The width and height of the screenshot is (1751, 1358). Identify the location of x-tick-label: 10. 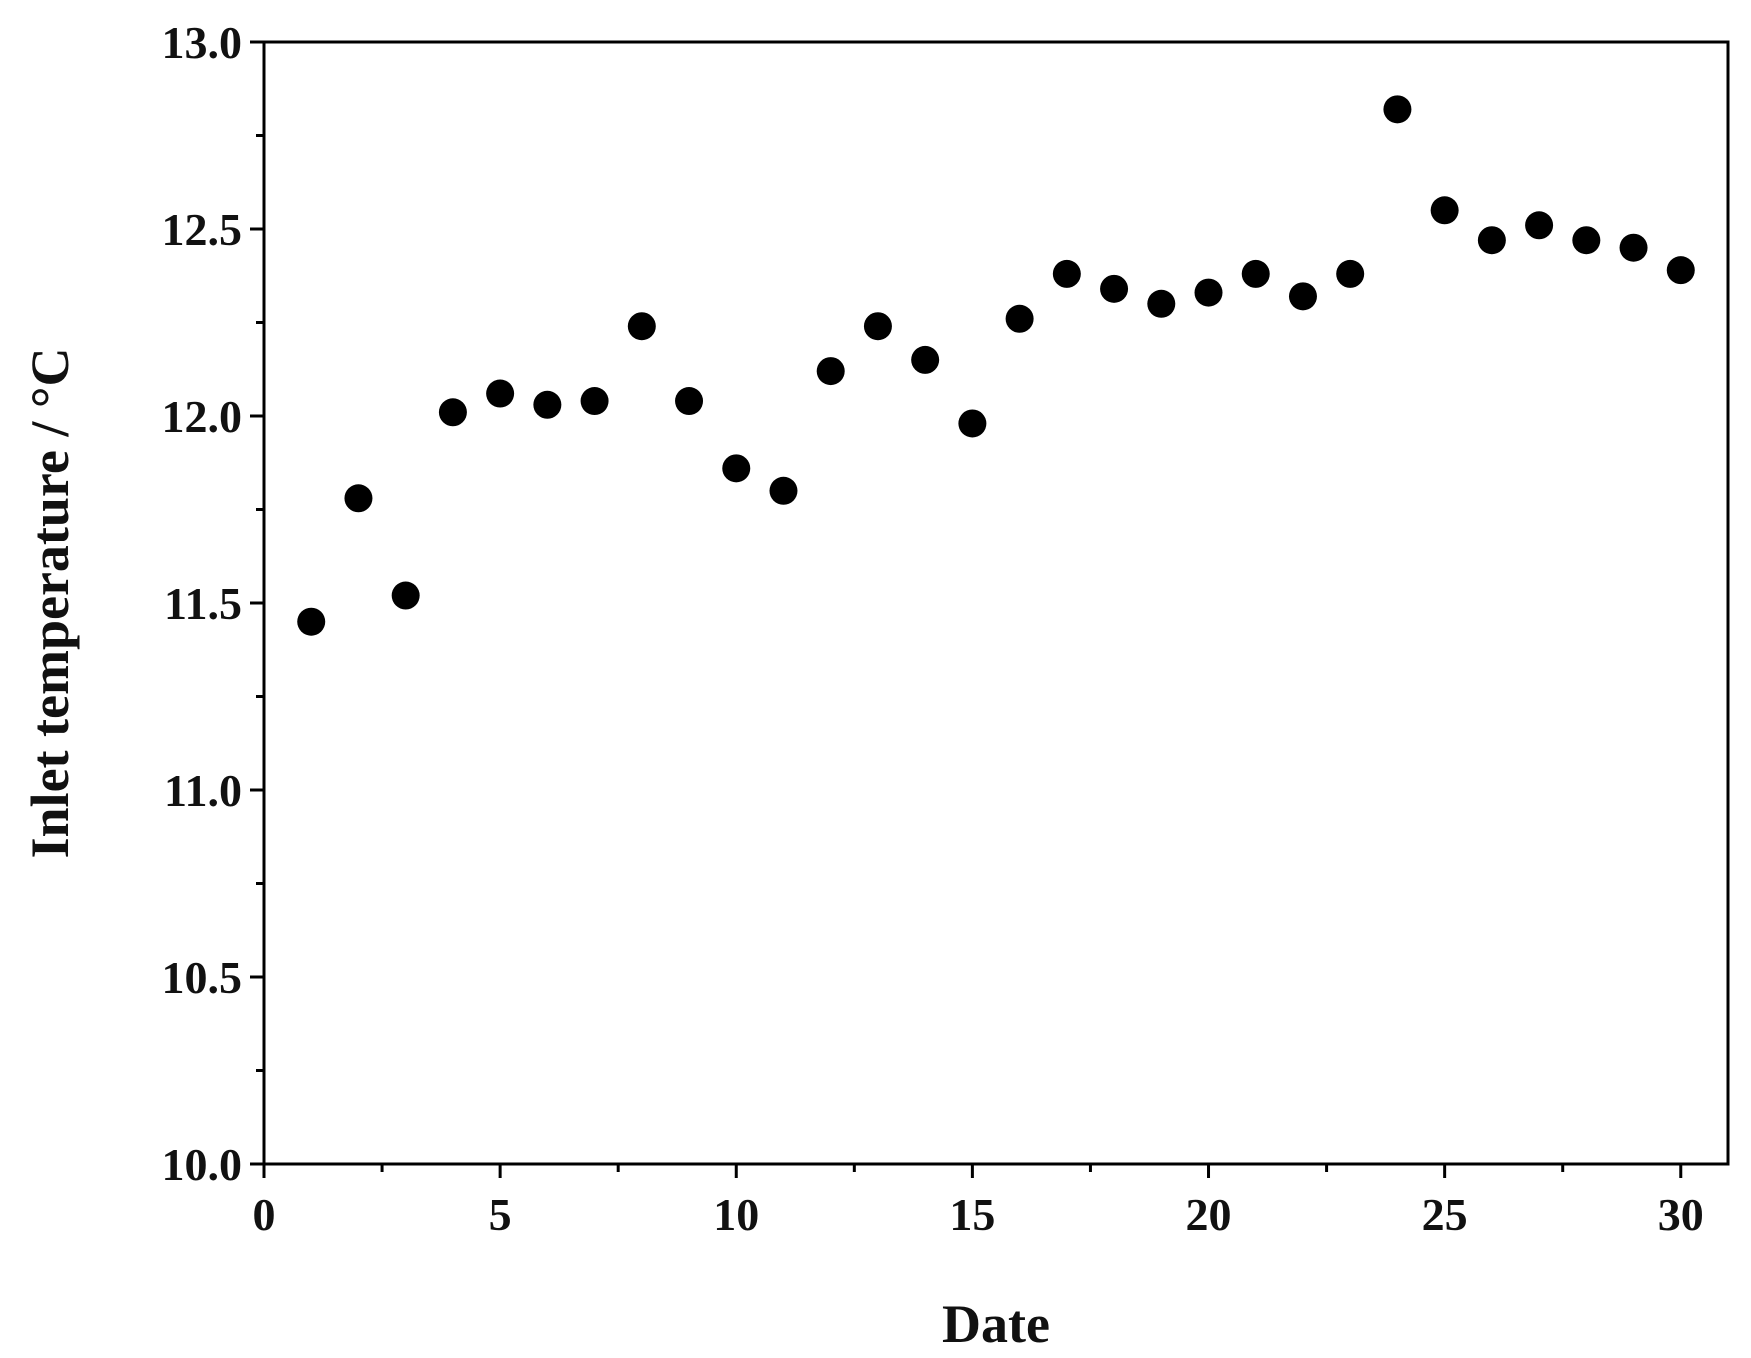
(736, 1214).